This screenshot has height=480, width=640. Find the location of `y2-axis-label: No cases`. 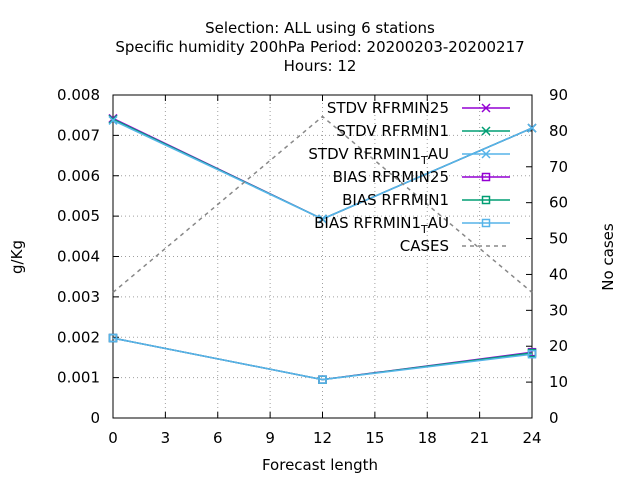

y2-axis-label: No cases is located at coordinates (608, 257).